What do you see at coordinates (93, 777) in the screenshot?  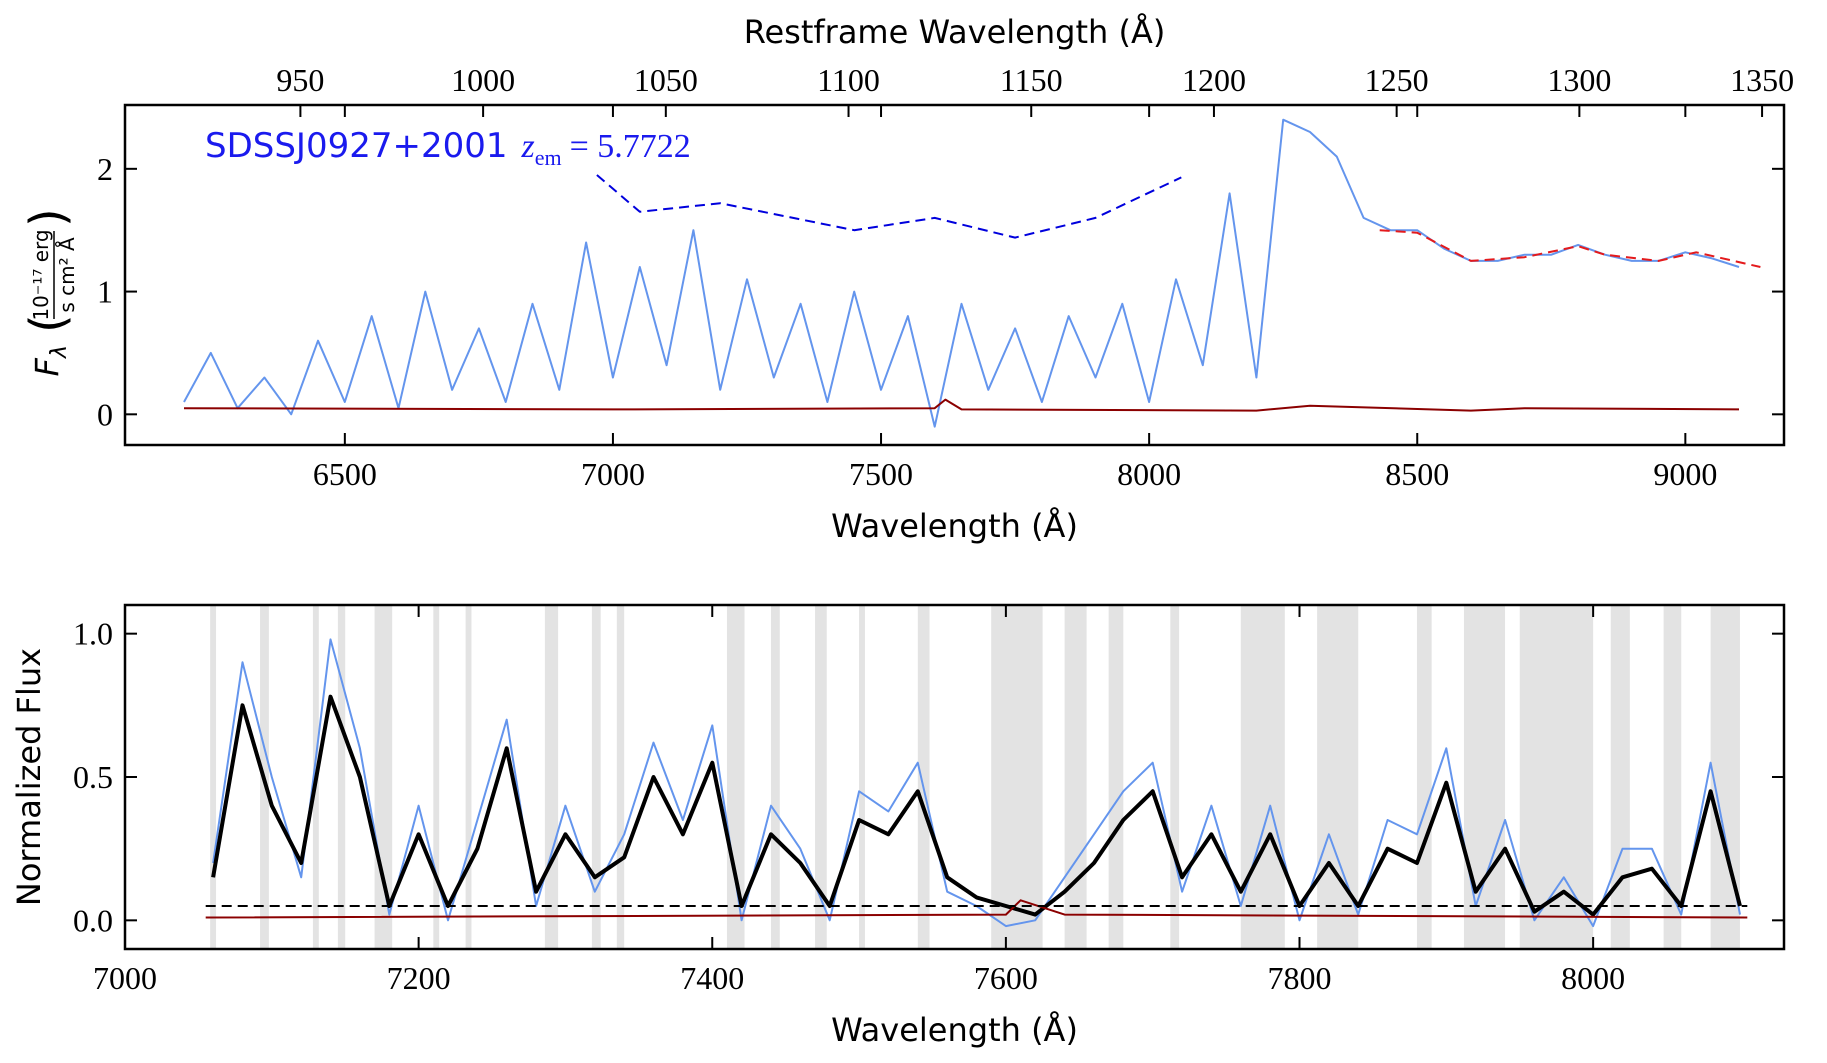 I see `y-tick-label: 0.5` at bounding box center [93, 777].